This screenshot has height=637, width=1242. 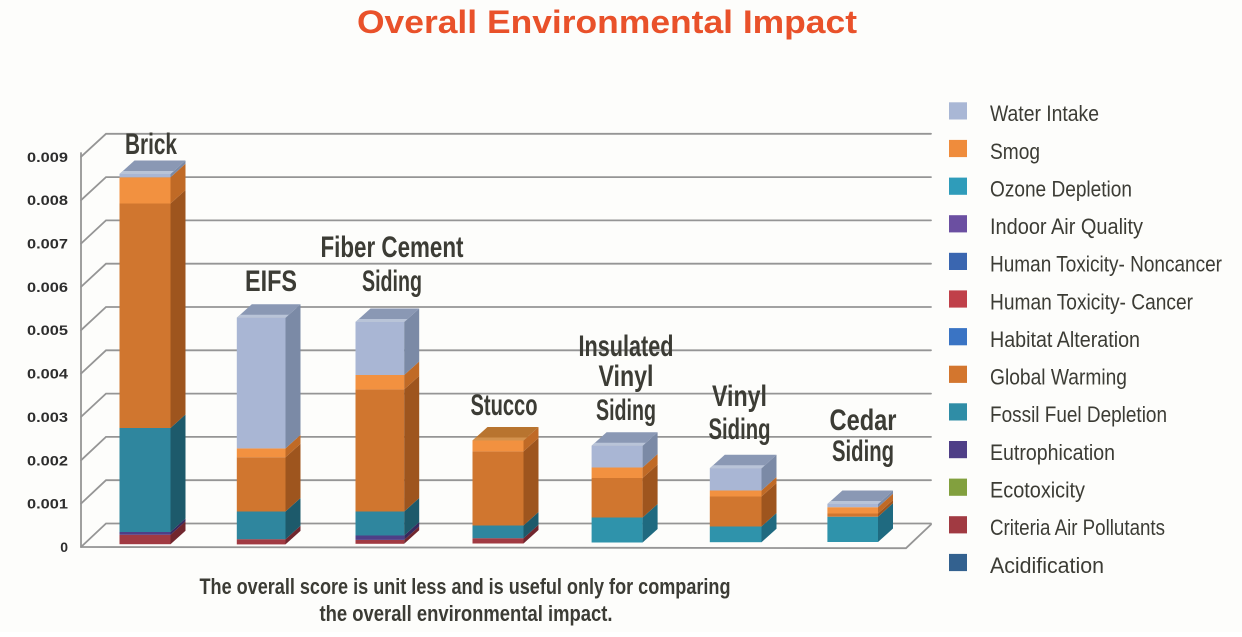 What do you see at coordinates (466, 613) in the screenshot?
I see `svg-text:the overall environmental impa: the overall environmental impact.` at bounding box center [466, 613].